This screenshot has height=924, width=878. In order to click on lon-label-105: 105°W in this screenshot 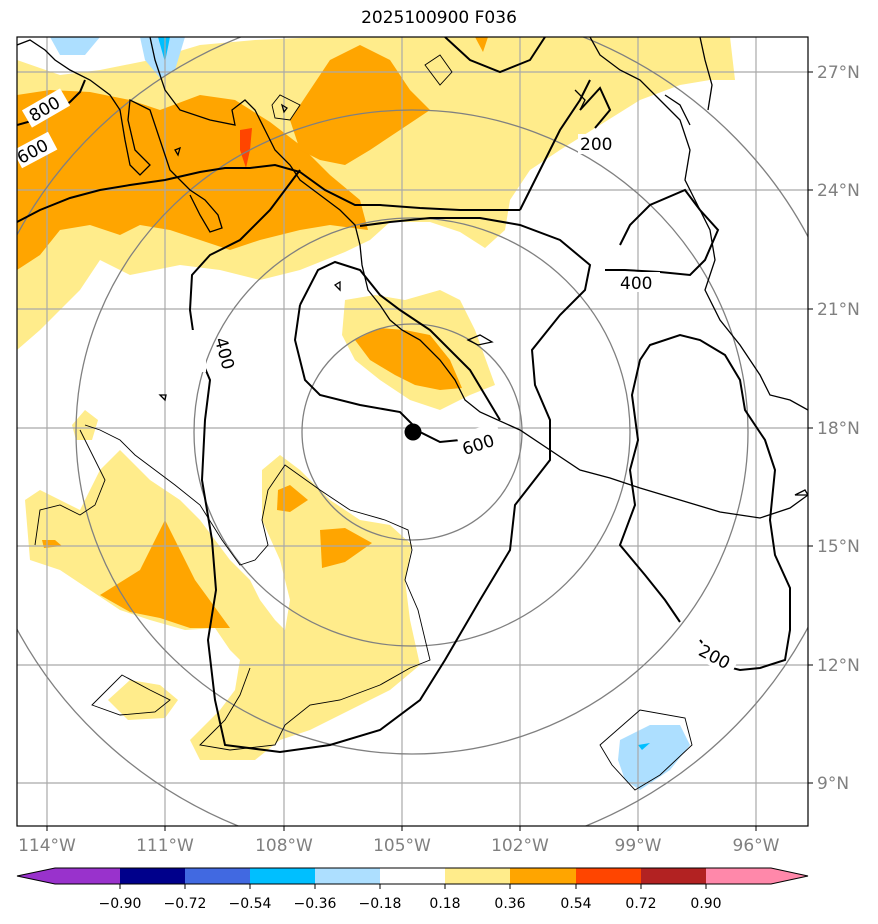, I will do `click(402, 846)`.